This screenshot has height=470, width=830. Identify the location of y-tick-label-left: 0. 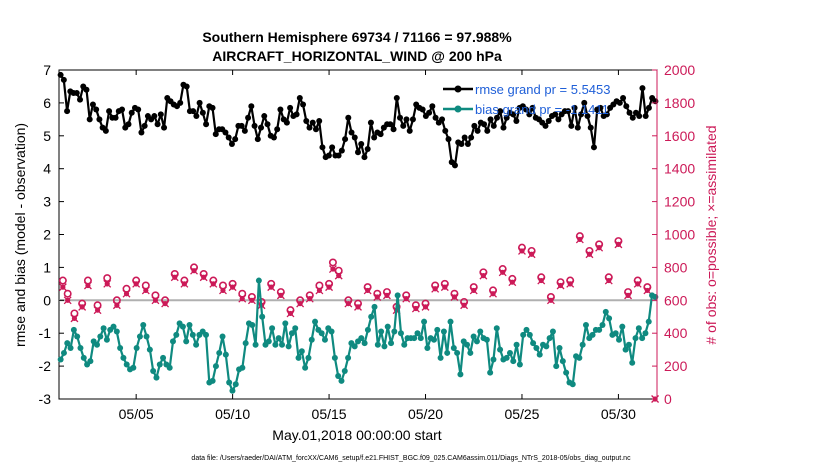
(47, 300).